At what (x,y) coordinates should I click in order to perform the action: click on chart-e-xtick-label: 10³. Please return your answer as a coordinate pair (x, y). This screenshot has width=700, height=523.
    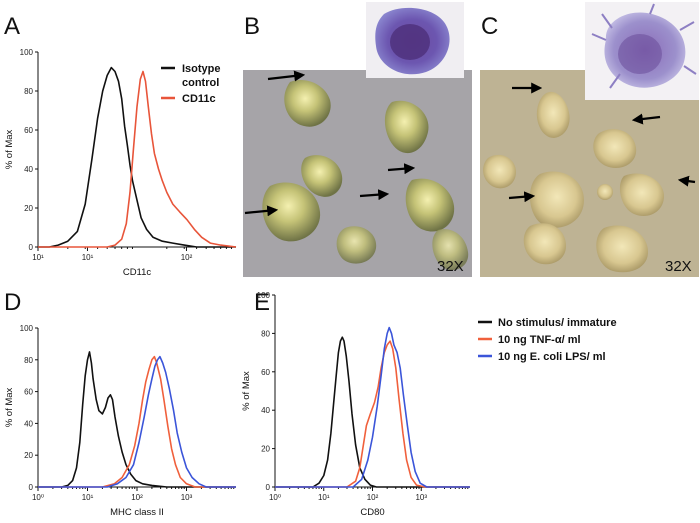
    Looking at the image, I should click on (421, 497).